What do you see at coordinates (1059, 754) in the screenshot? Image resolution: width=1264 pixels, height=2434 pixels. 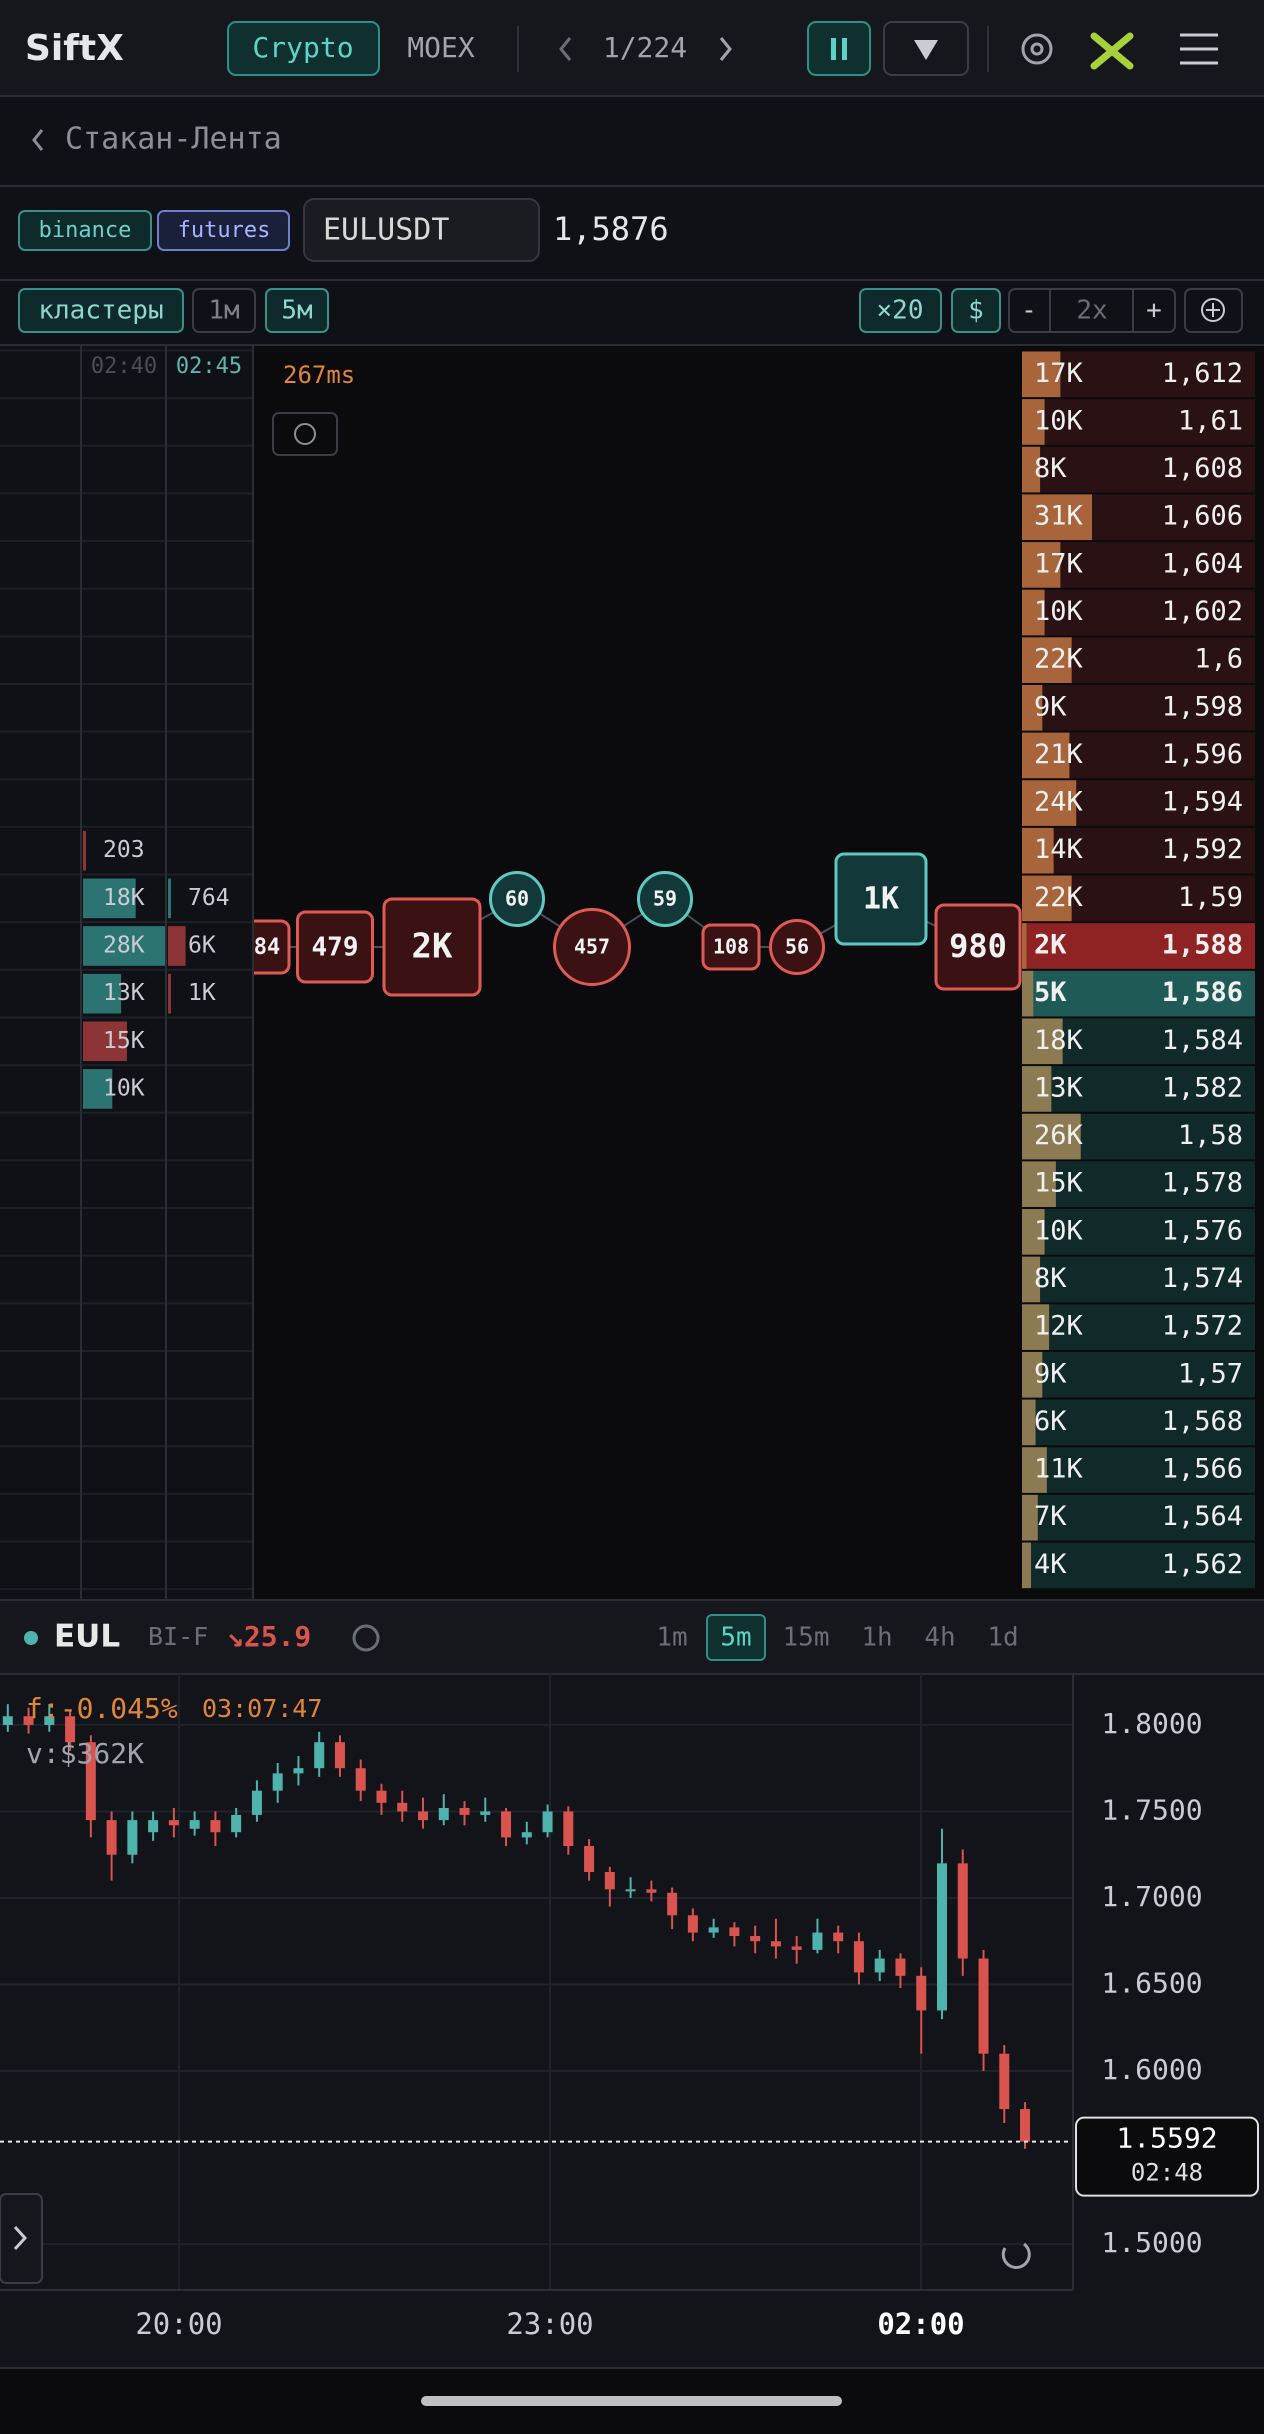 I see `size-label: 21K` at bounding box center [1059, 754].